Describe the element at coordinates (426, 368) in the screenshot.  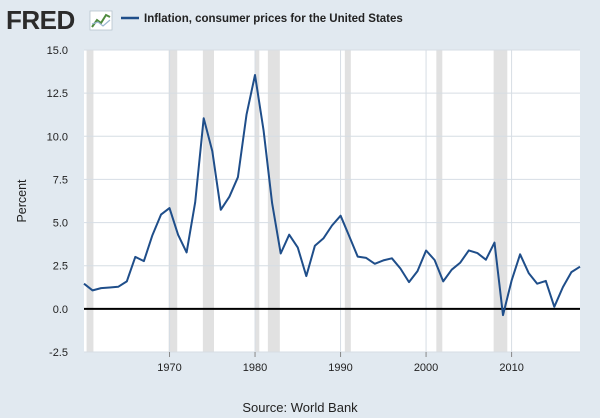
I see `x-tick-label: 2000` at that location.